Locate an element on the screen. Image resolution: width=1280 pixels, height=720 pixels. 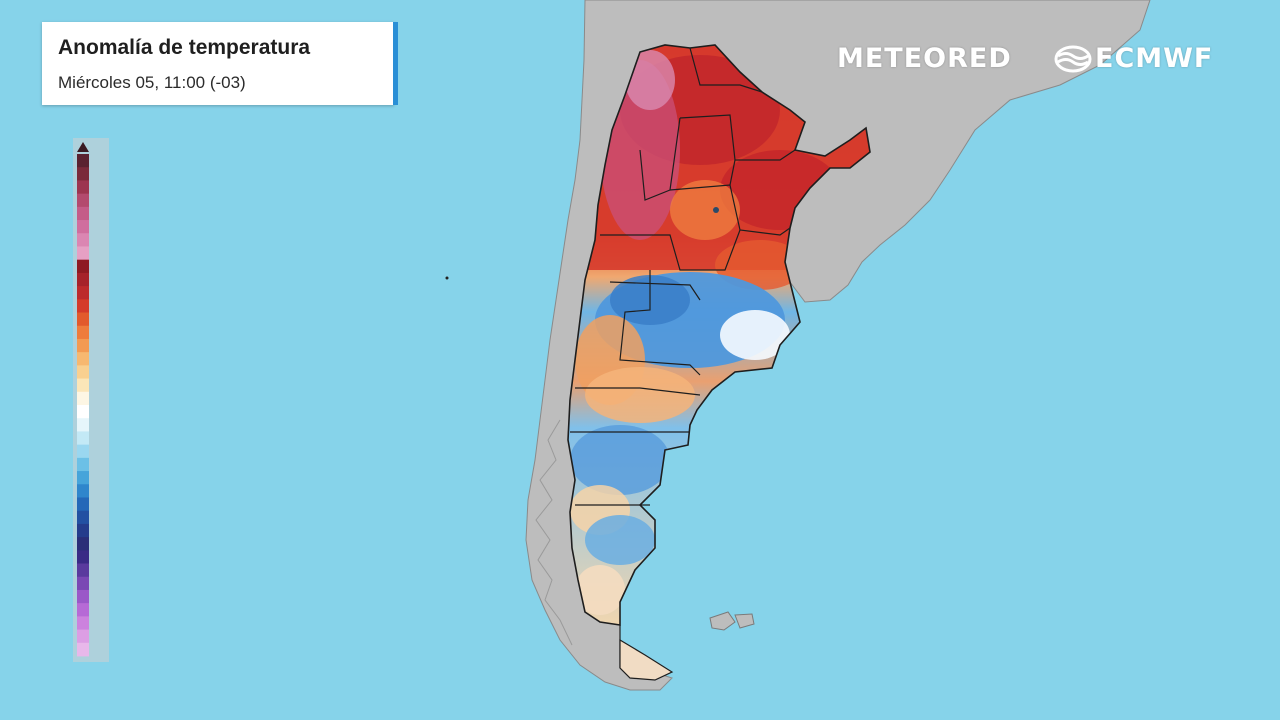
color-scale-legend is located at coordinates (91, 400).